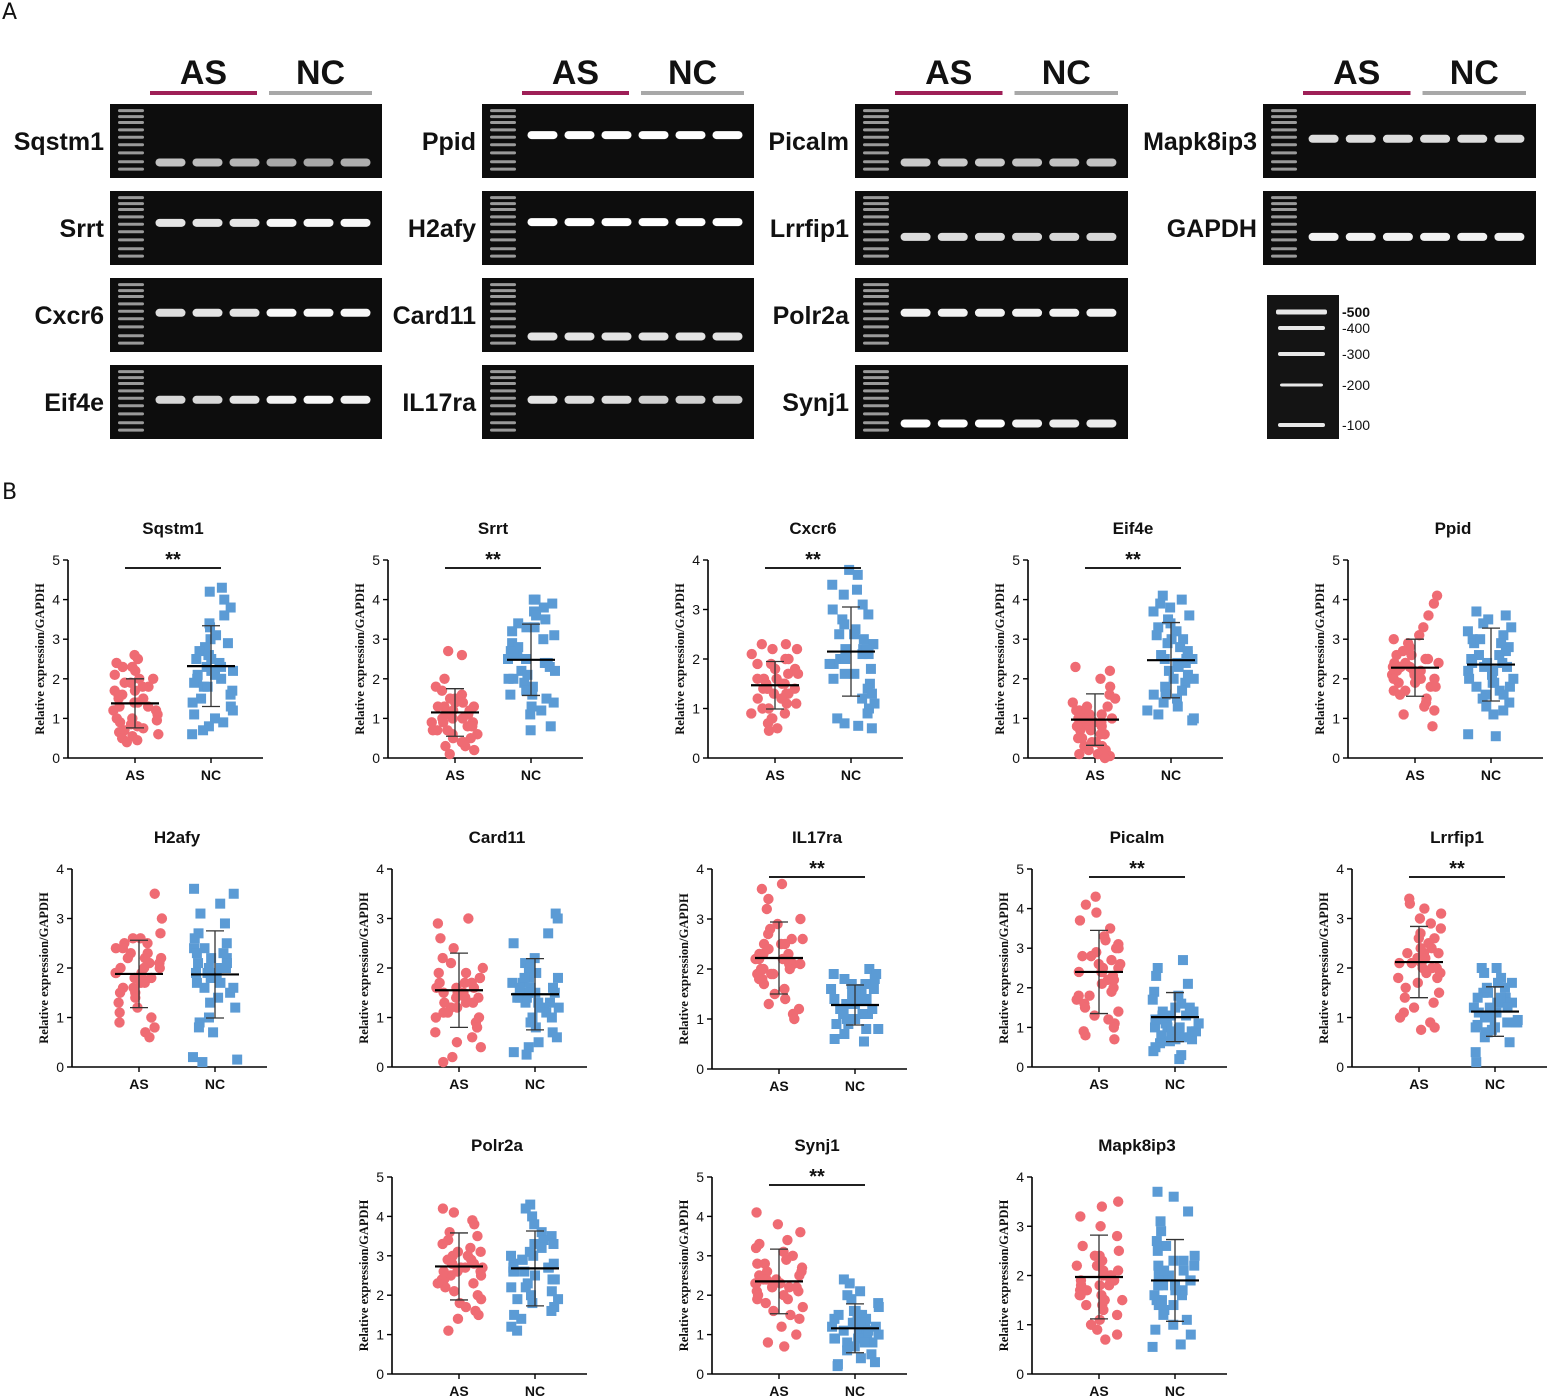  I want to click on y-tick-label: 5, so click(56, 560).